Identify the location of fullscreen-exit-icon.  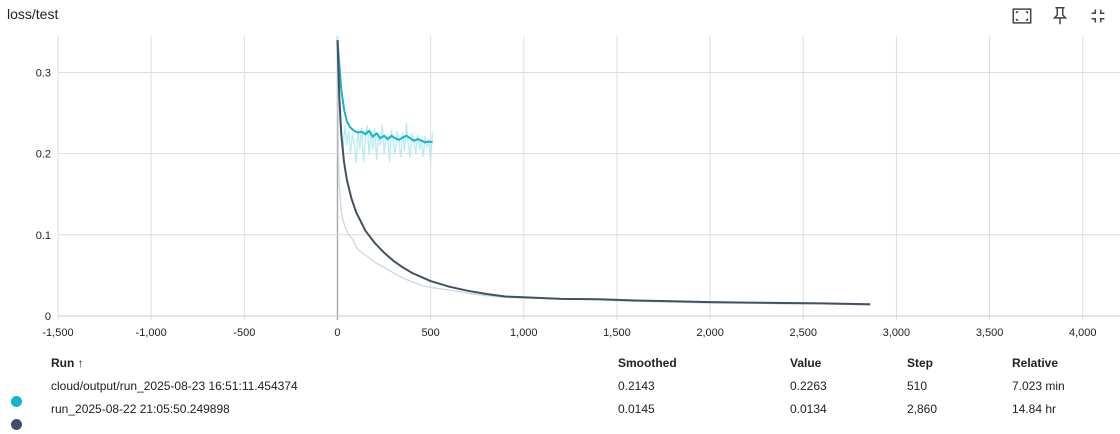
(1098, 16).